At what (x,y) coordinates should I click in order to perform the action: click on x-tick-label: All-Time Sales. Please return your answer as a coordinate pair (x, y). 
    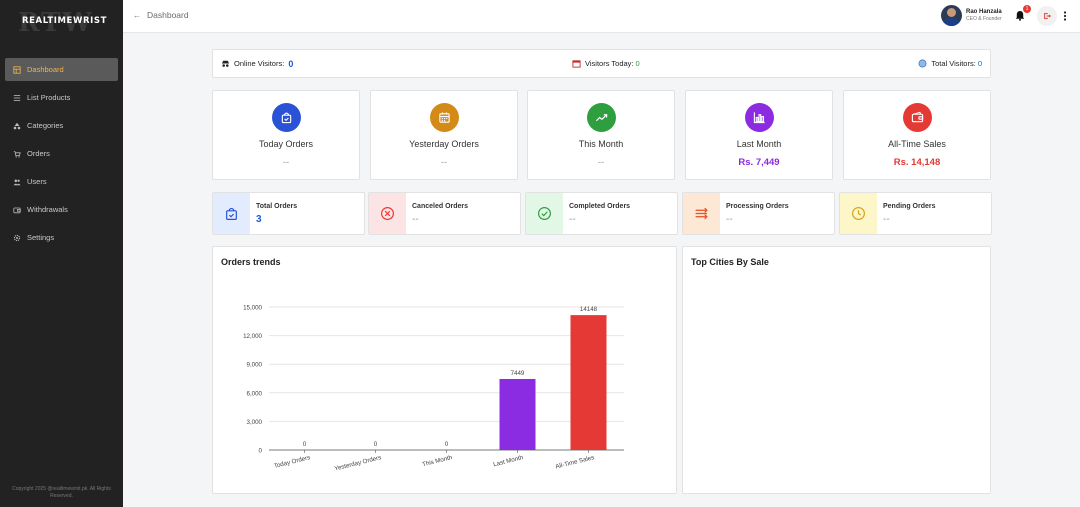
    Looking at the image, I should click on (575, 462).